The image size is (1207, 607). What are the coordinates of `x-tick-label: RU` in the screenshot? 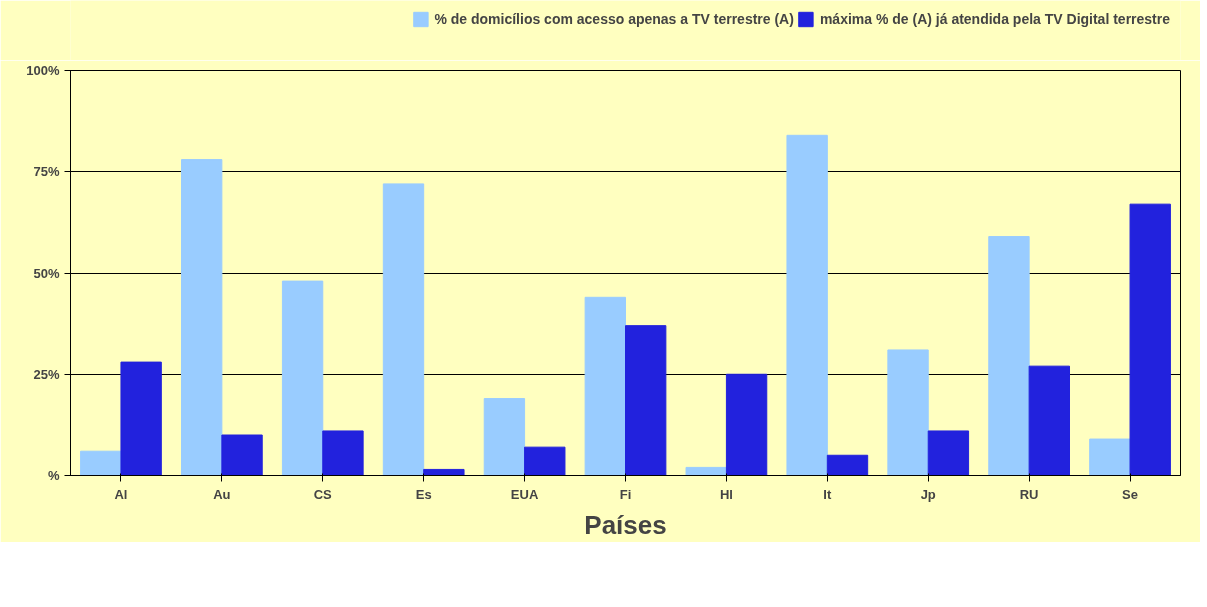 It's located at (1029, 494).